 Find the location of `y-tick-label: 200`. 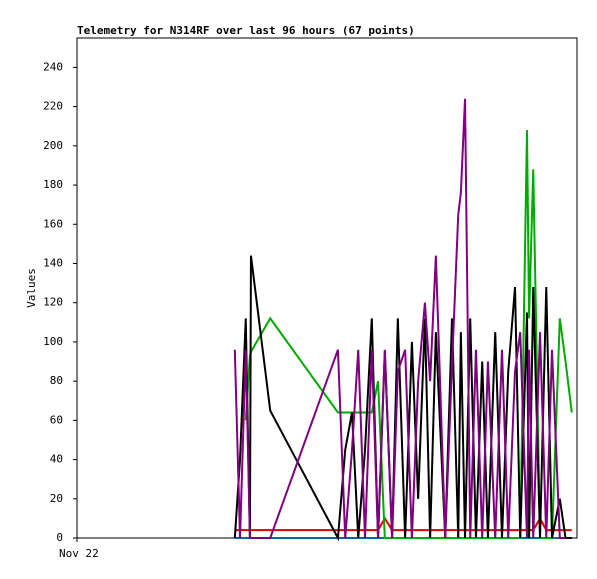

y-tick-label: 200 is located at coordinates (53, 145).